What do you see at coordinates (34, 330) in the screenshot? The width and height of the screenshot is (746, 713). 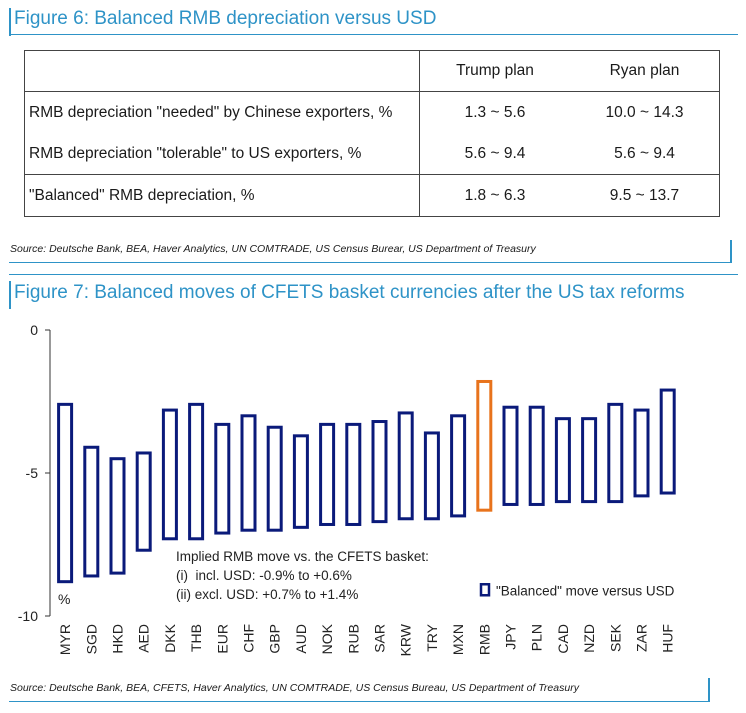 I see `y-tick-label: 0` at bounding box center [34, 330].